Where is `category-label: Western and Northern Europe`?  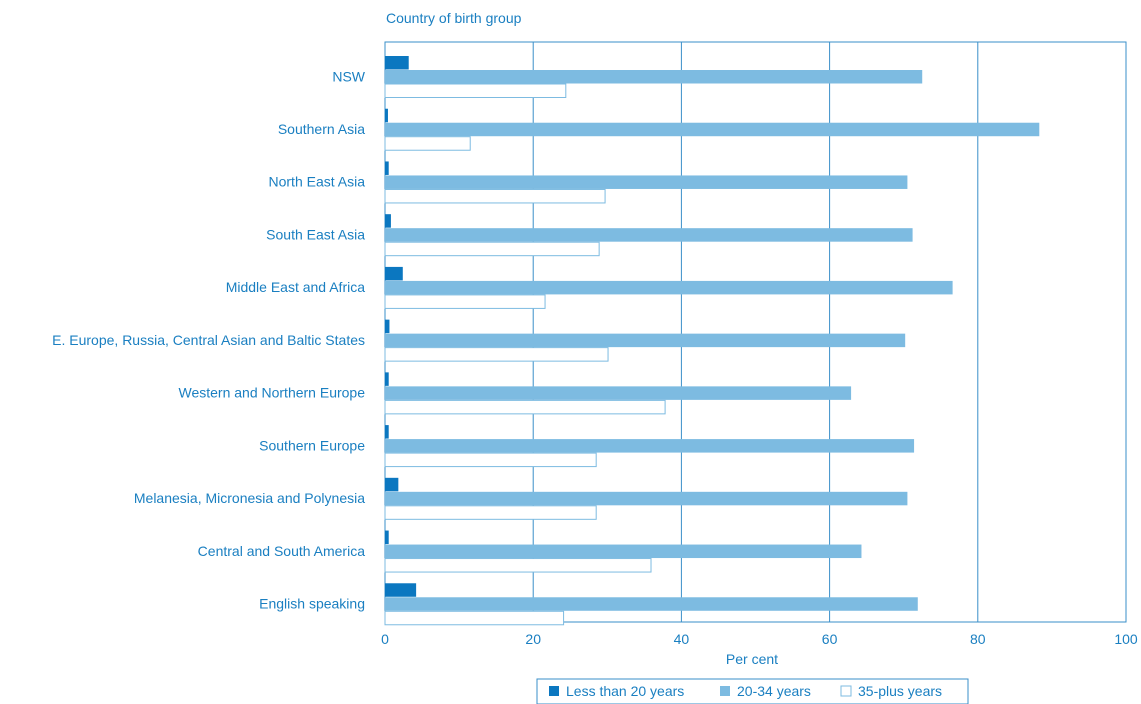
category-label: Western and Northern Europe is located at coordinates (271, 393).